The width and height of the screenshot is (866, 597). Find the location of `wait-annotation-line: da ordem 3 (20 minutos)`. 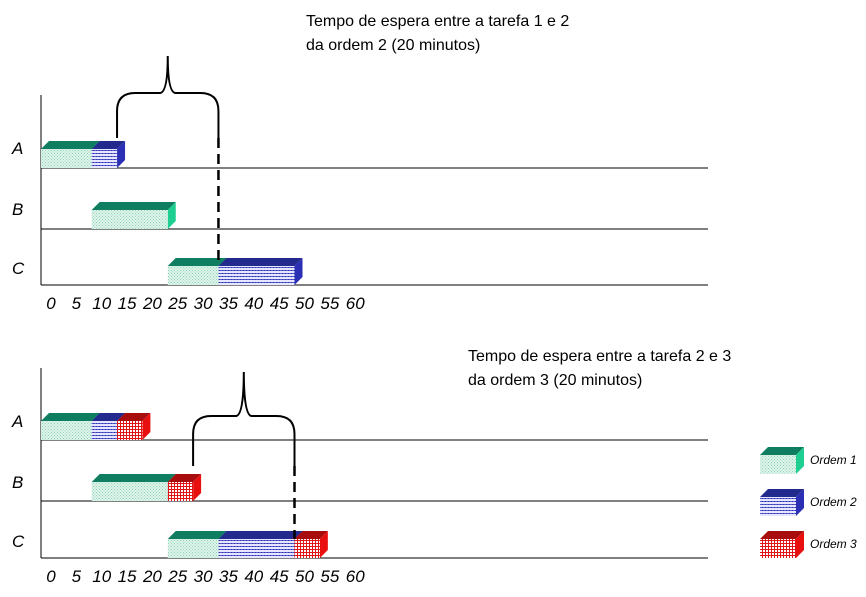

wait-annotation-line: da ordem 3 (20 minutos) is located at coordinates (555, 380).